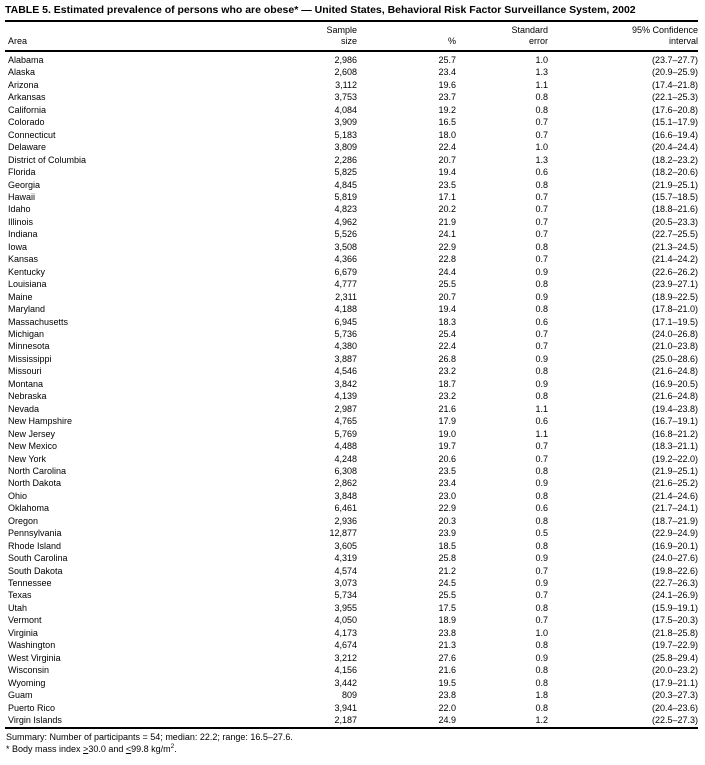 This screenshot has width=705, height=765. I want to click on cell-area: Maine, so click(20, 296).